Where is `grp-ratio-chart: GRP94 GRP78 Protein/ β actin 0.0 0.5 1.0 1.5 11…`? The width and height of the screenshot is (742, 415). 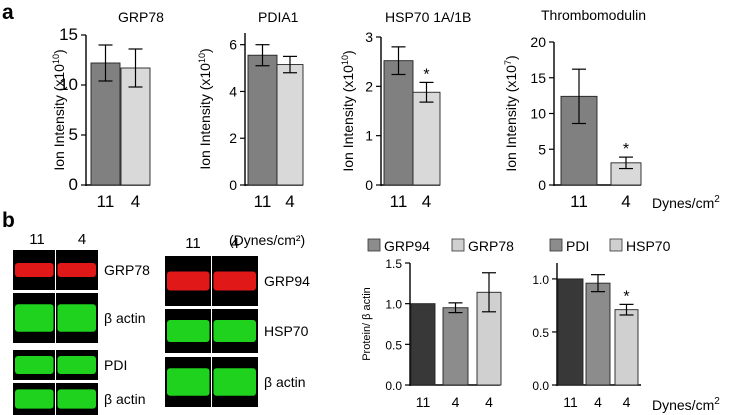
grp-ratio-chart: GRP94 GRP78 Protein/ β actin 0.0 0.5 1.0 1.5 11… is located at coordinates (437, 324).